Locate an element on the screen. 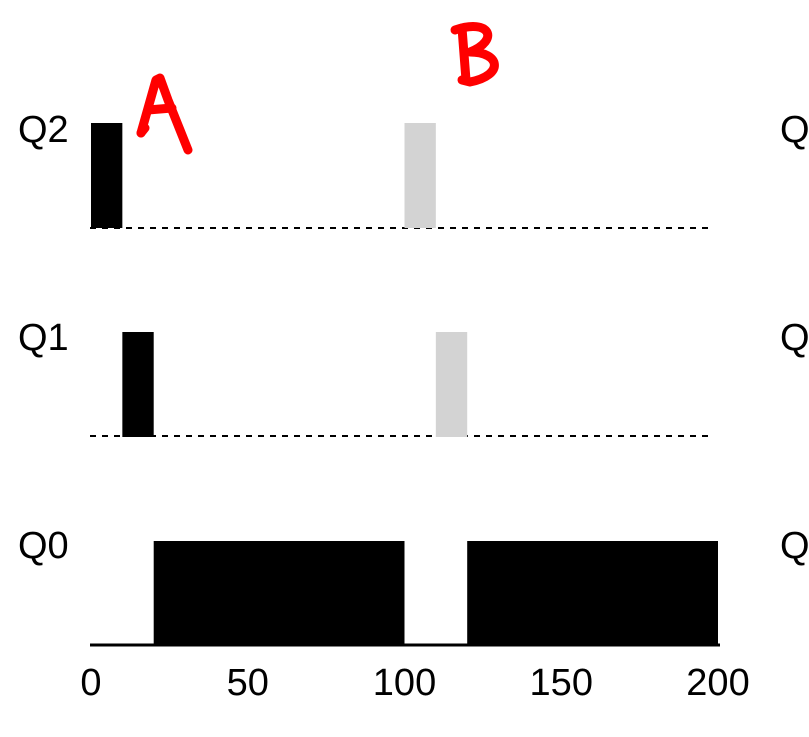 The width and height of the screenshot is (809, 737). x-tick-labels: 0 50 100 150 200 is located at coordinates (414, 683).